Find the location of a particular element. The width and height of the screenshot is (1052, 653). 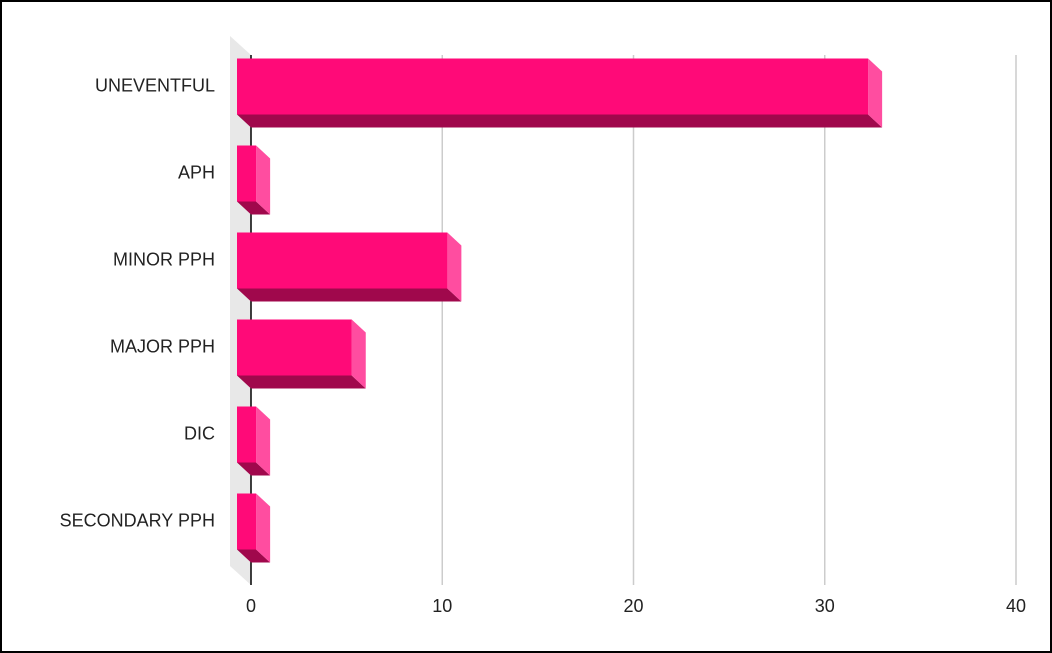

x-tick-label: 30 is located at coordinates (825, 606).